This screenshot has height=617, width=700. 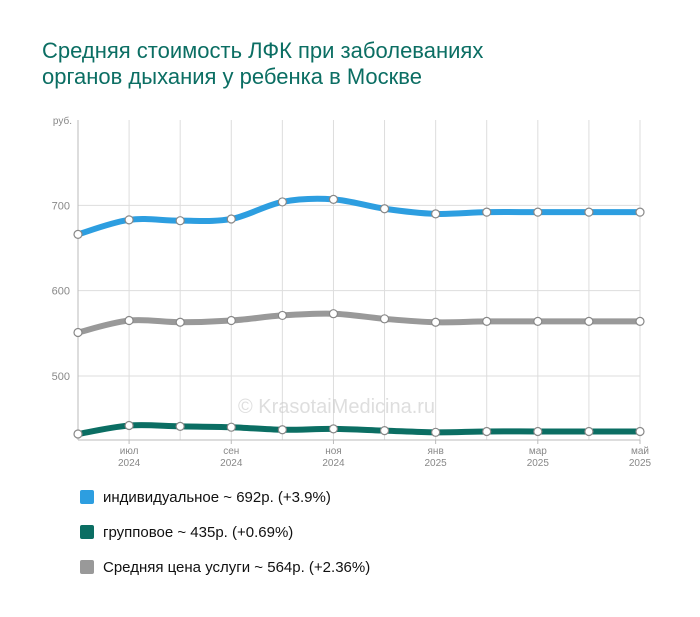 I want to click on series-line-average, so click(x=359, y=323).